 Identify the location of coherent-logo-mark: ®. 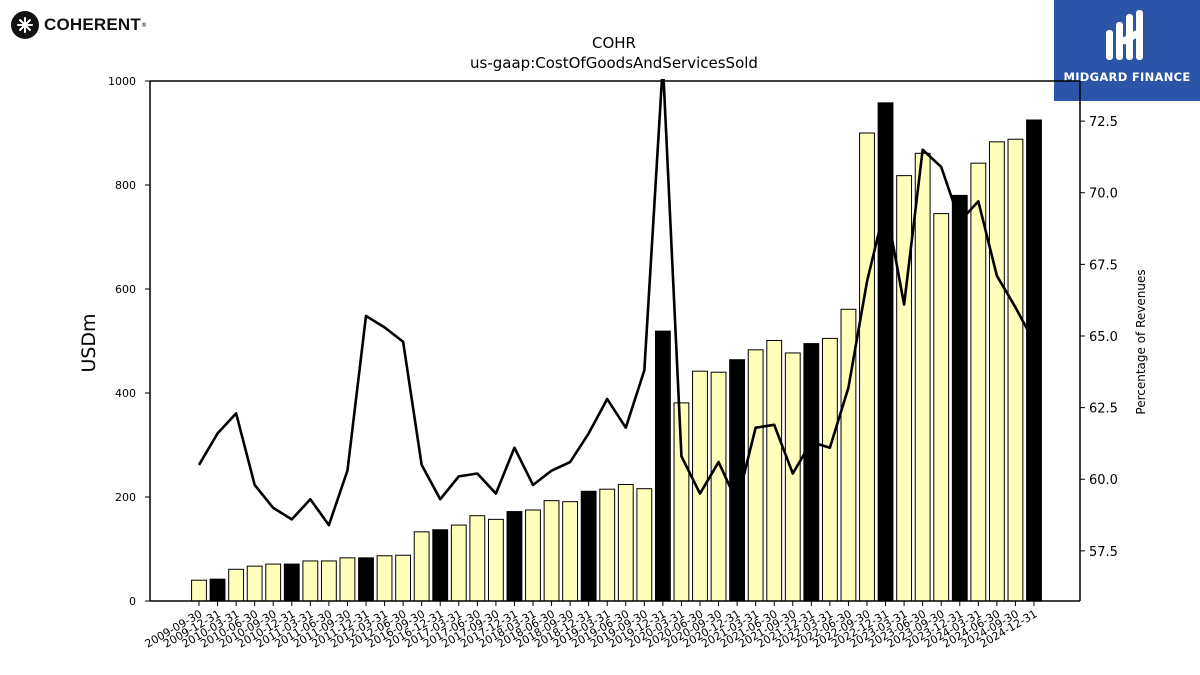
(144, 25).